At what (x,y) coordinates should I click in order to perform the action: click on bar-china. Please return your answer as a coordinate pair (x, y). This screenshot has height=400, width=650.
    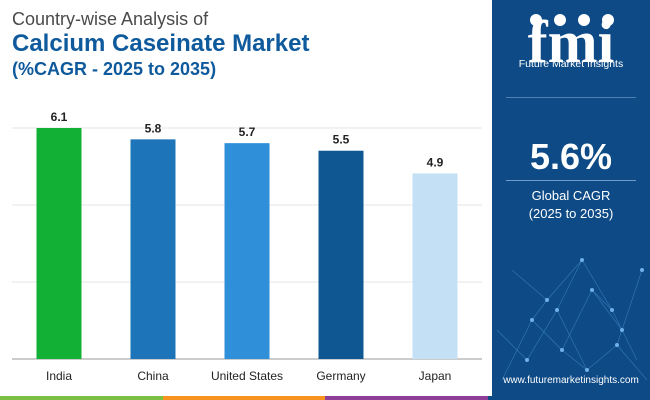
    Looking at the image, I should click on (153, 249).